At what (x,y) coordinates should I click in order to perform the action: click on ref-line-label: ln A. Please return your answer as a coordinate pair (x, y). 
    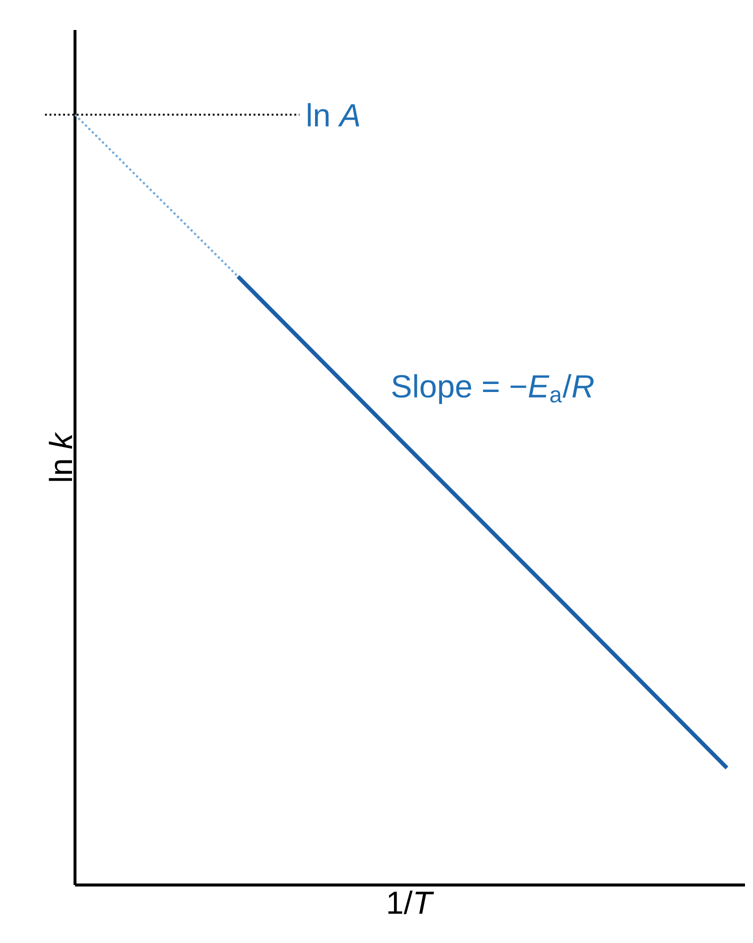
    Looking at the image, I should click on (334, 114).